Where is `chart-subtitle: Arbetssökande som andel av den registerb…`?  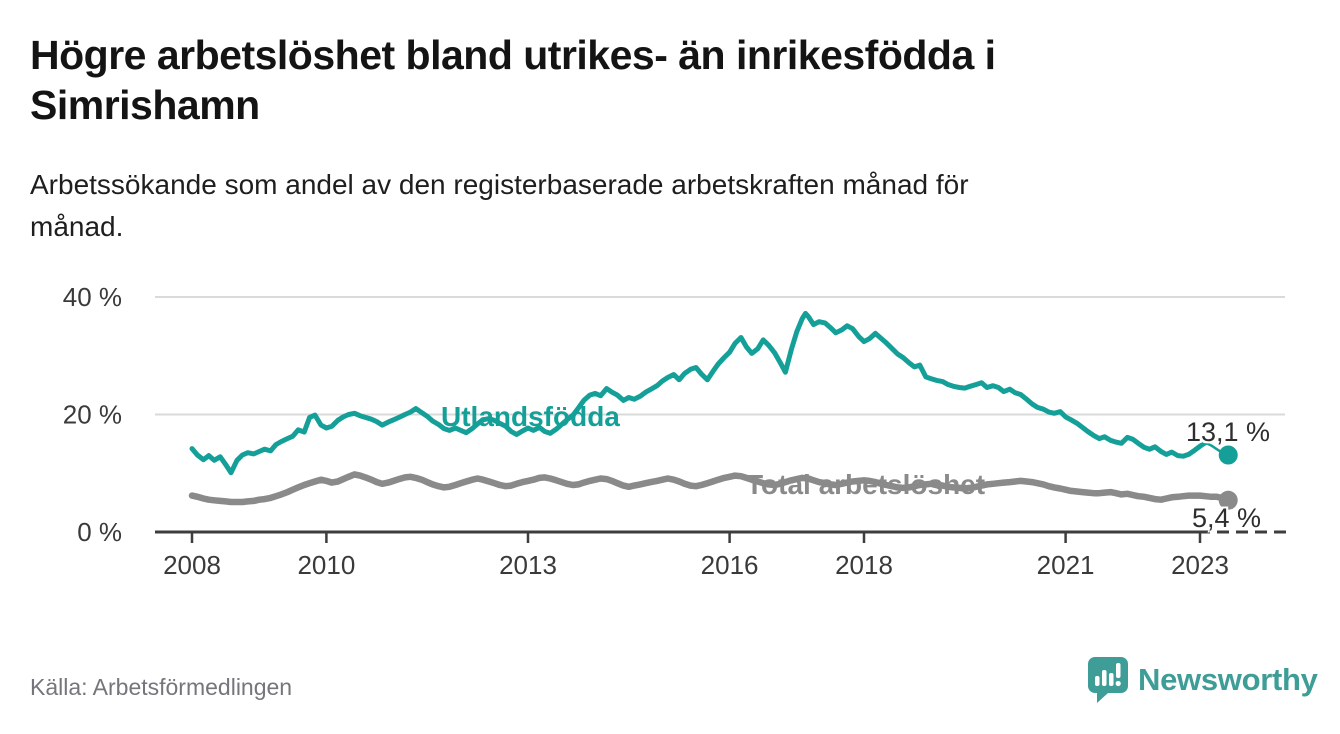 chart-subtitle: Arbetssökande som andel av den registerb… is located at coordinates (650, 206).